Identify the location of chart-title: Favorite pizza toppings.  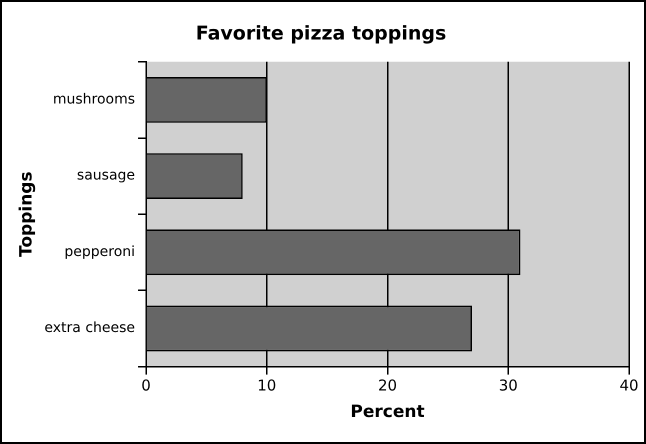
(321, 33).